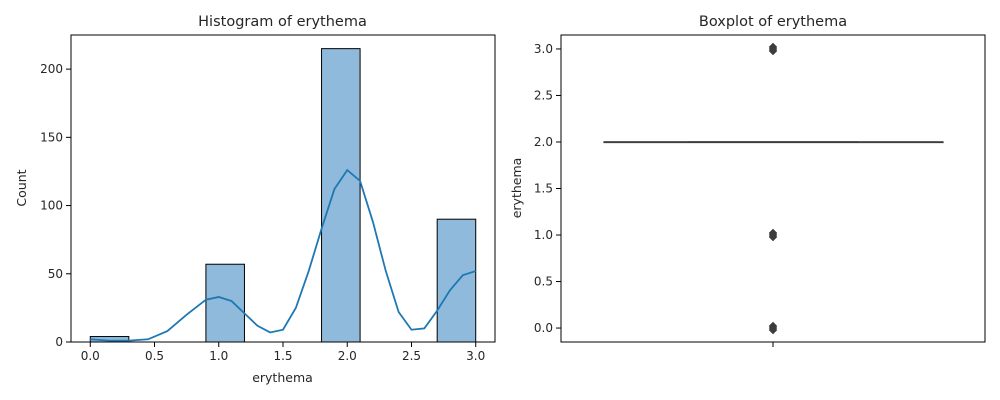 The height and width of the screenshot is (400, 1000). I want to click on y-tick-label: 3.0, so click(543, 49).